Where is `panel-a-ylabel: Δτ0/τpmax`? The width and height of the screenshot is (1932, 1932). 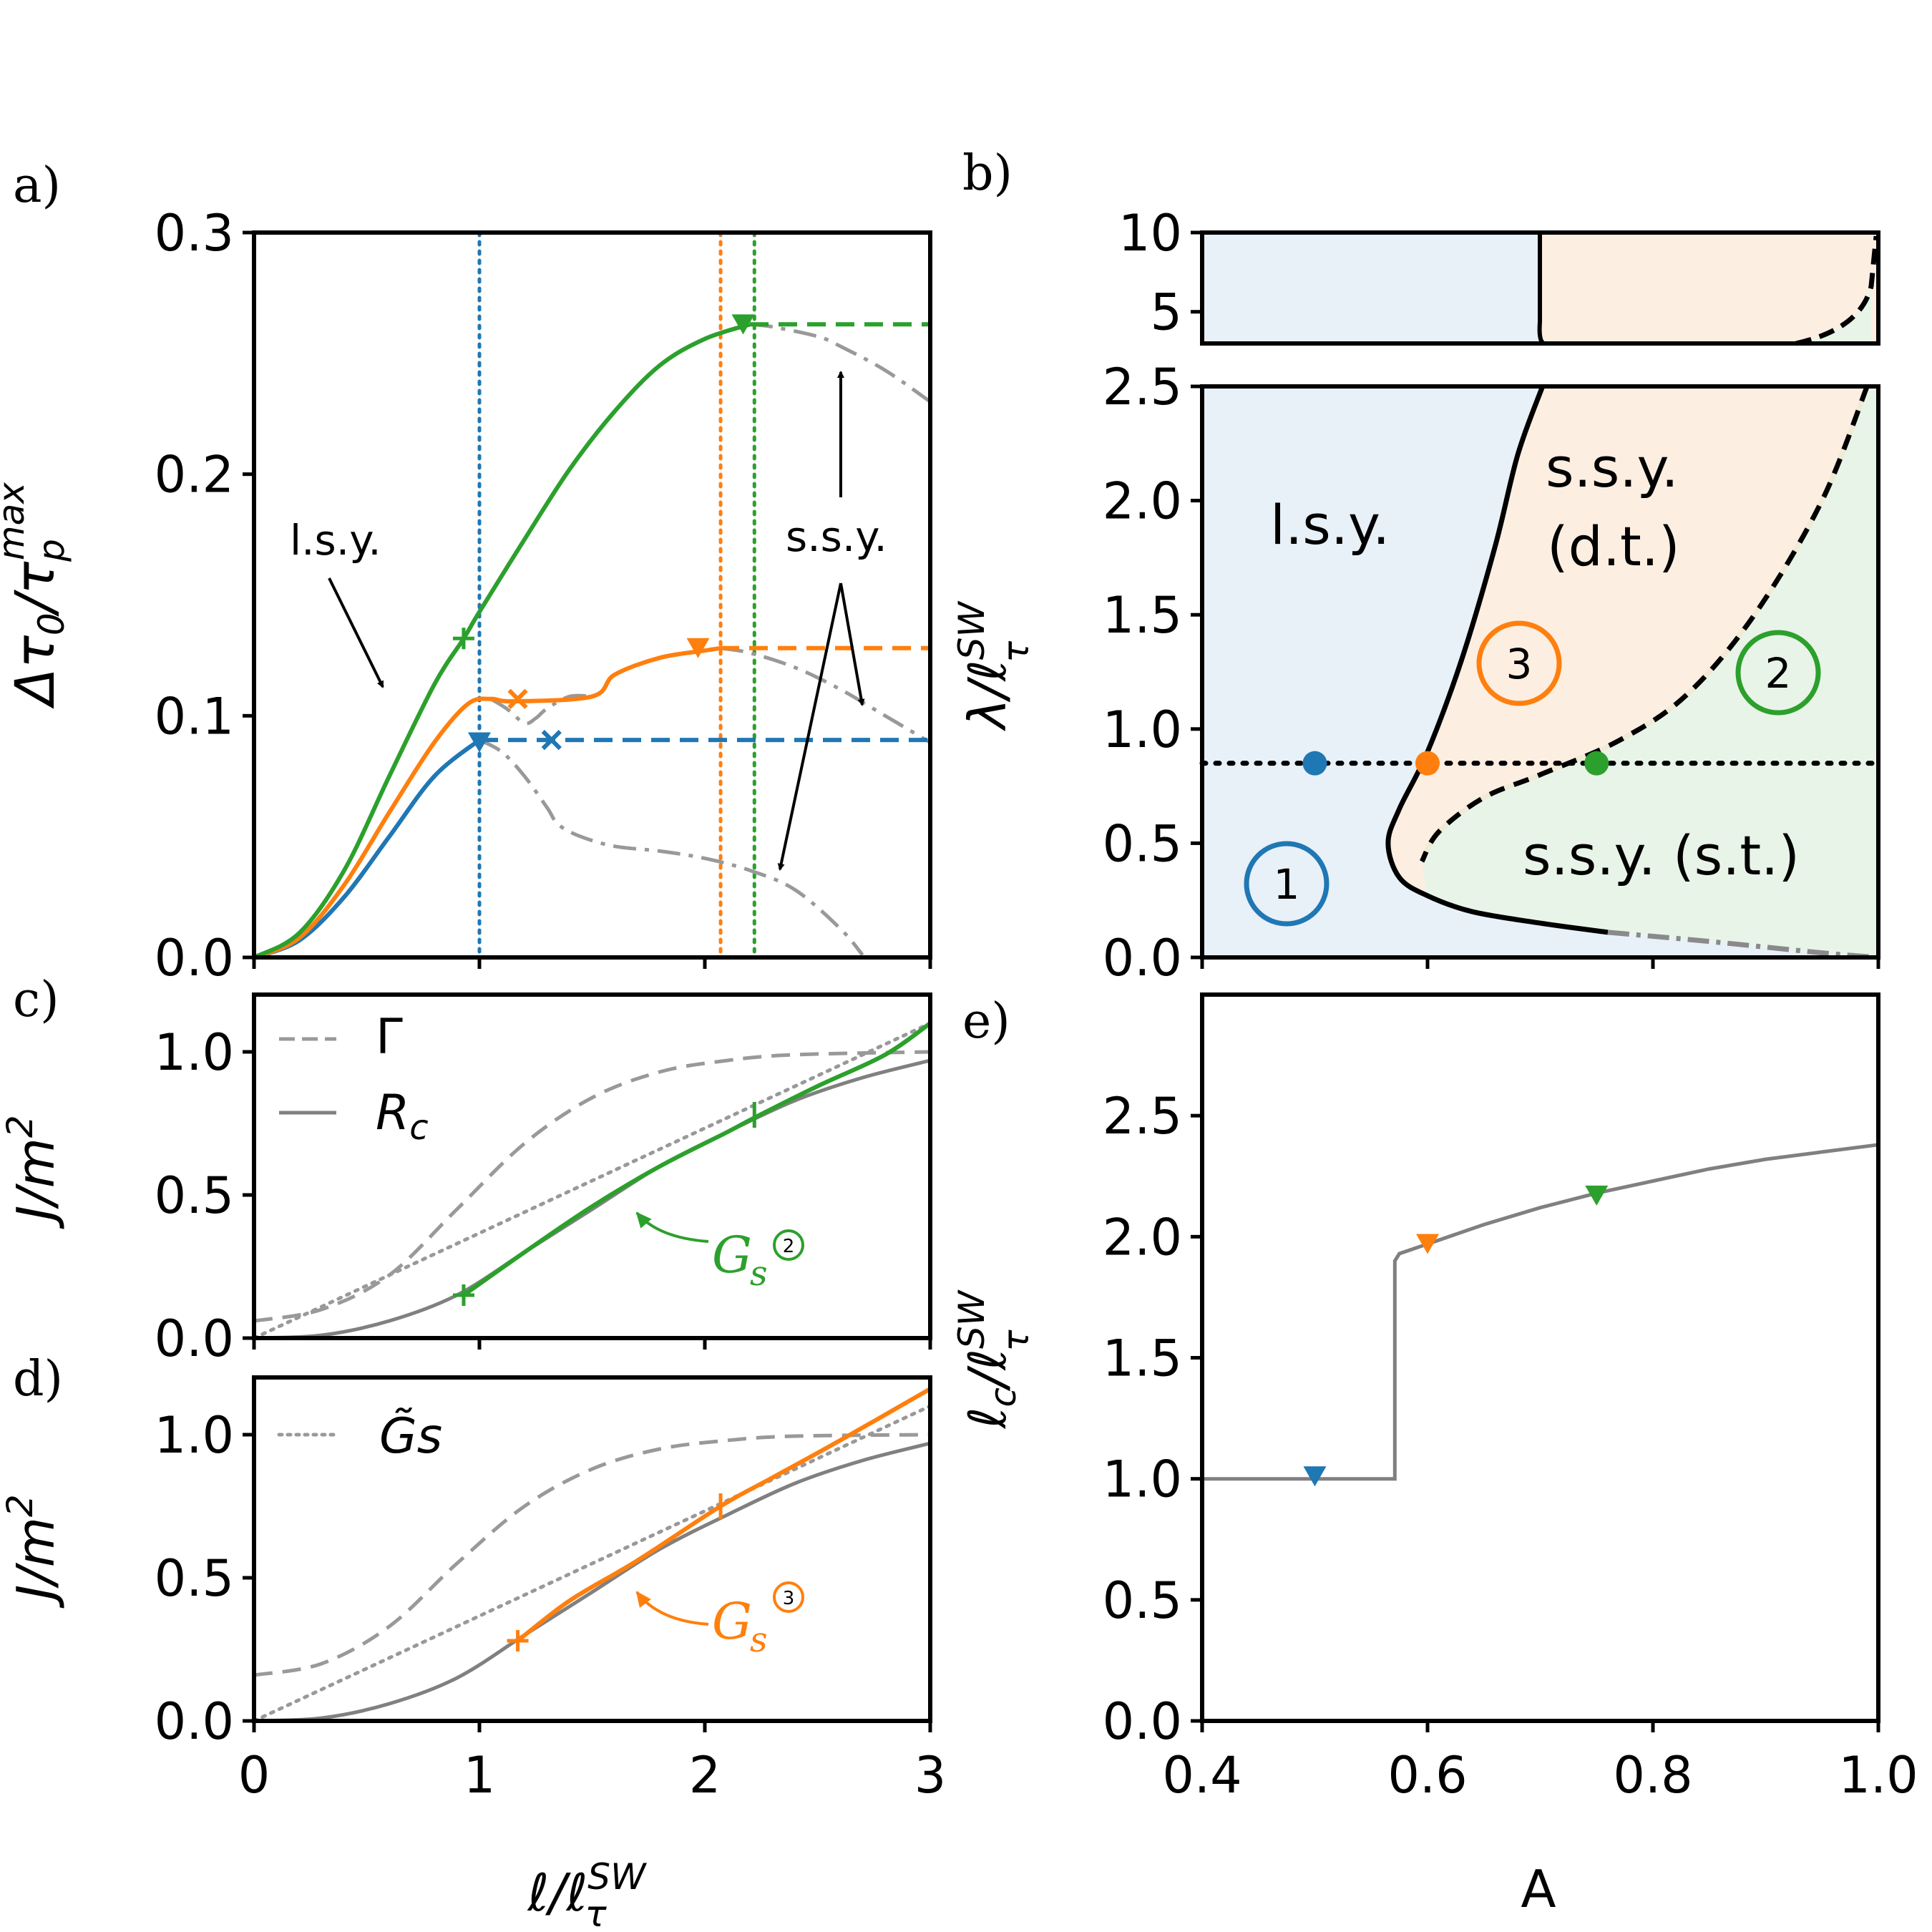 panel-a-ylabel: Δτ0/τpmax is located at coordinates (36, 595).